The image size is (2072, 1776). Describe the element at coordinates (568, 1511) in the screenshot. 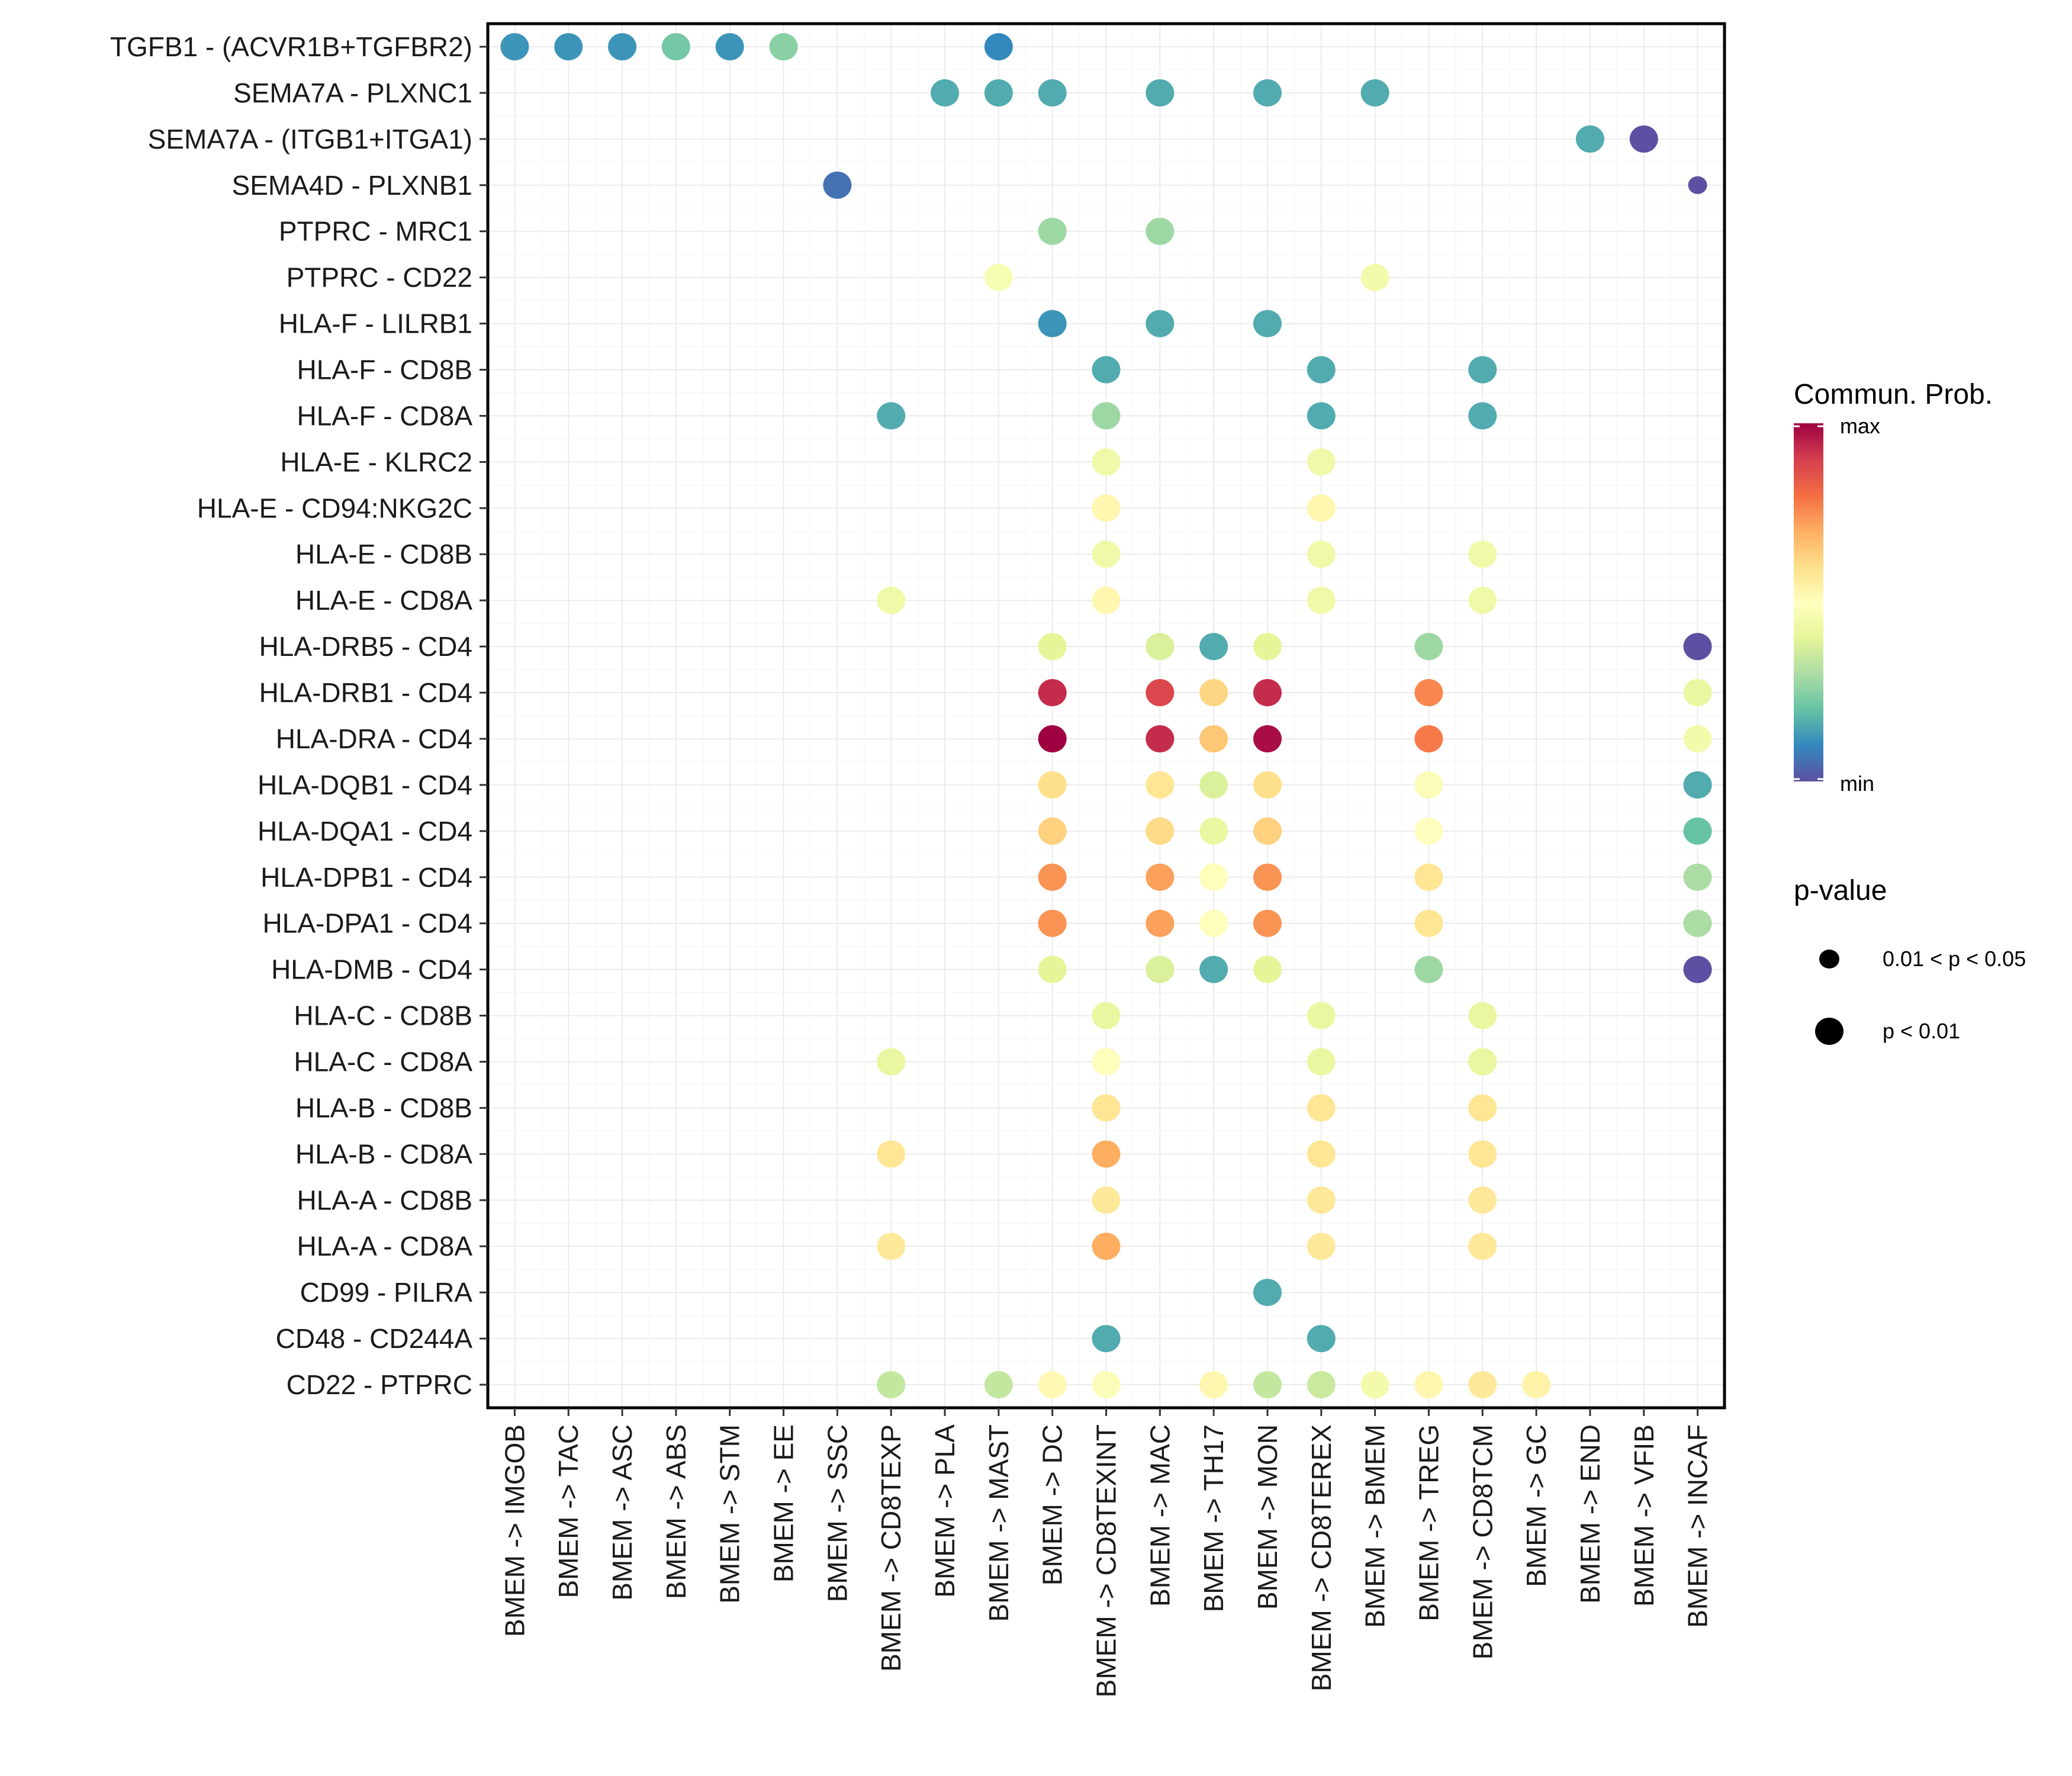

I see `x-tick-label: BMEM -> TAC` at that location.